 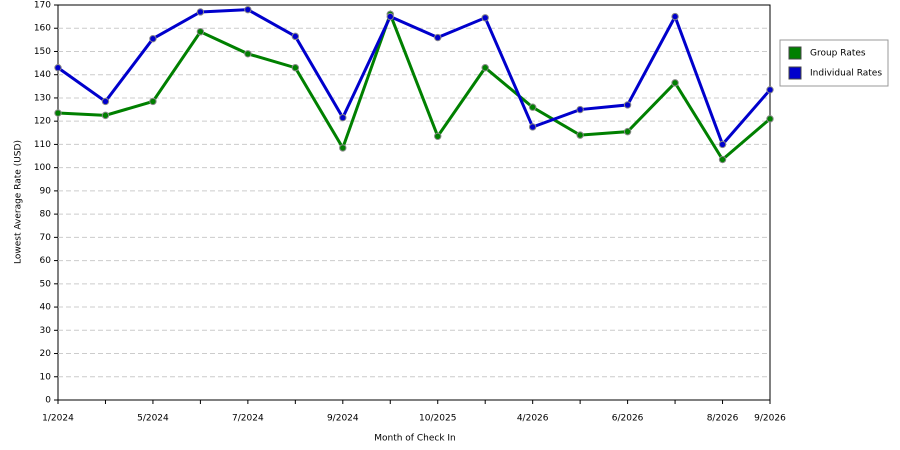 I want to click on x-tick-label: 5/2024, so click(x=153, y=419).